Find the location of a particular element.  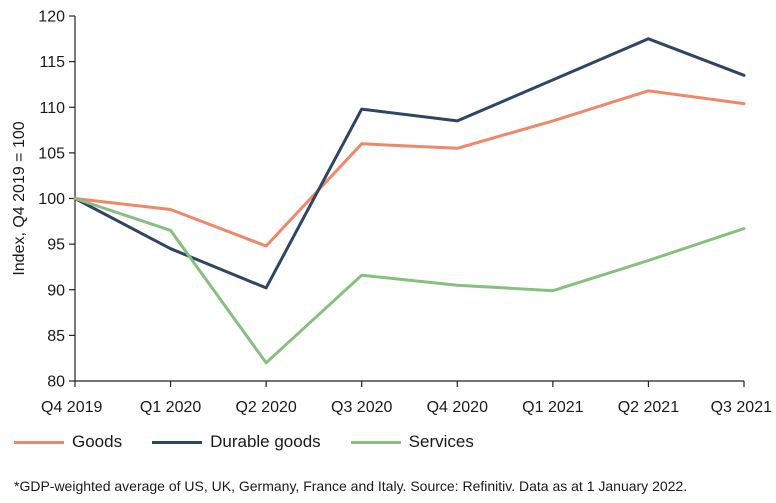

legend-swatch-services is located at coordinates (375, 442).